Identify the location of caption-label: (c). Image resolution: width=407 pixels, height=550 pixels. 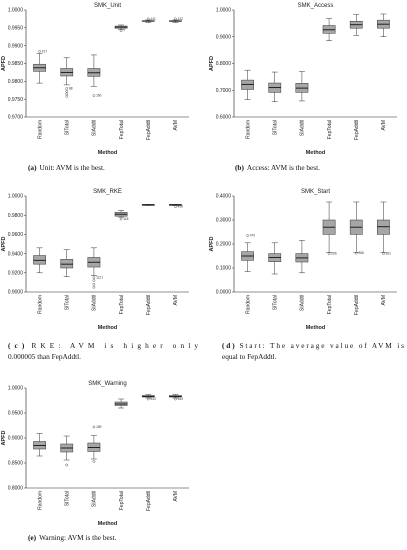
(16, 345).